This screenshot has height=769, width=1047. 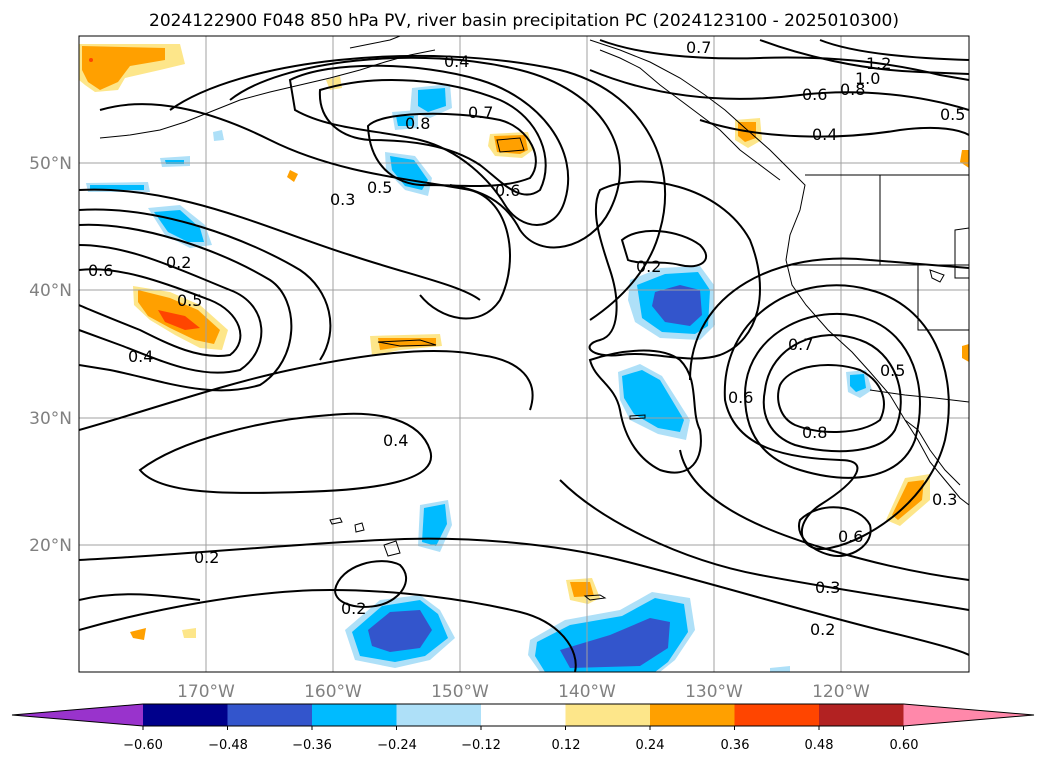 I want to click on lat-tick-label: 20°N, so click(x=50, y=546).